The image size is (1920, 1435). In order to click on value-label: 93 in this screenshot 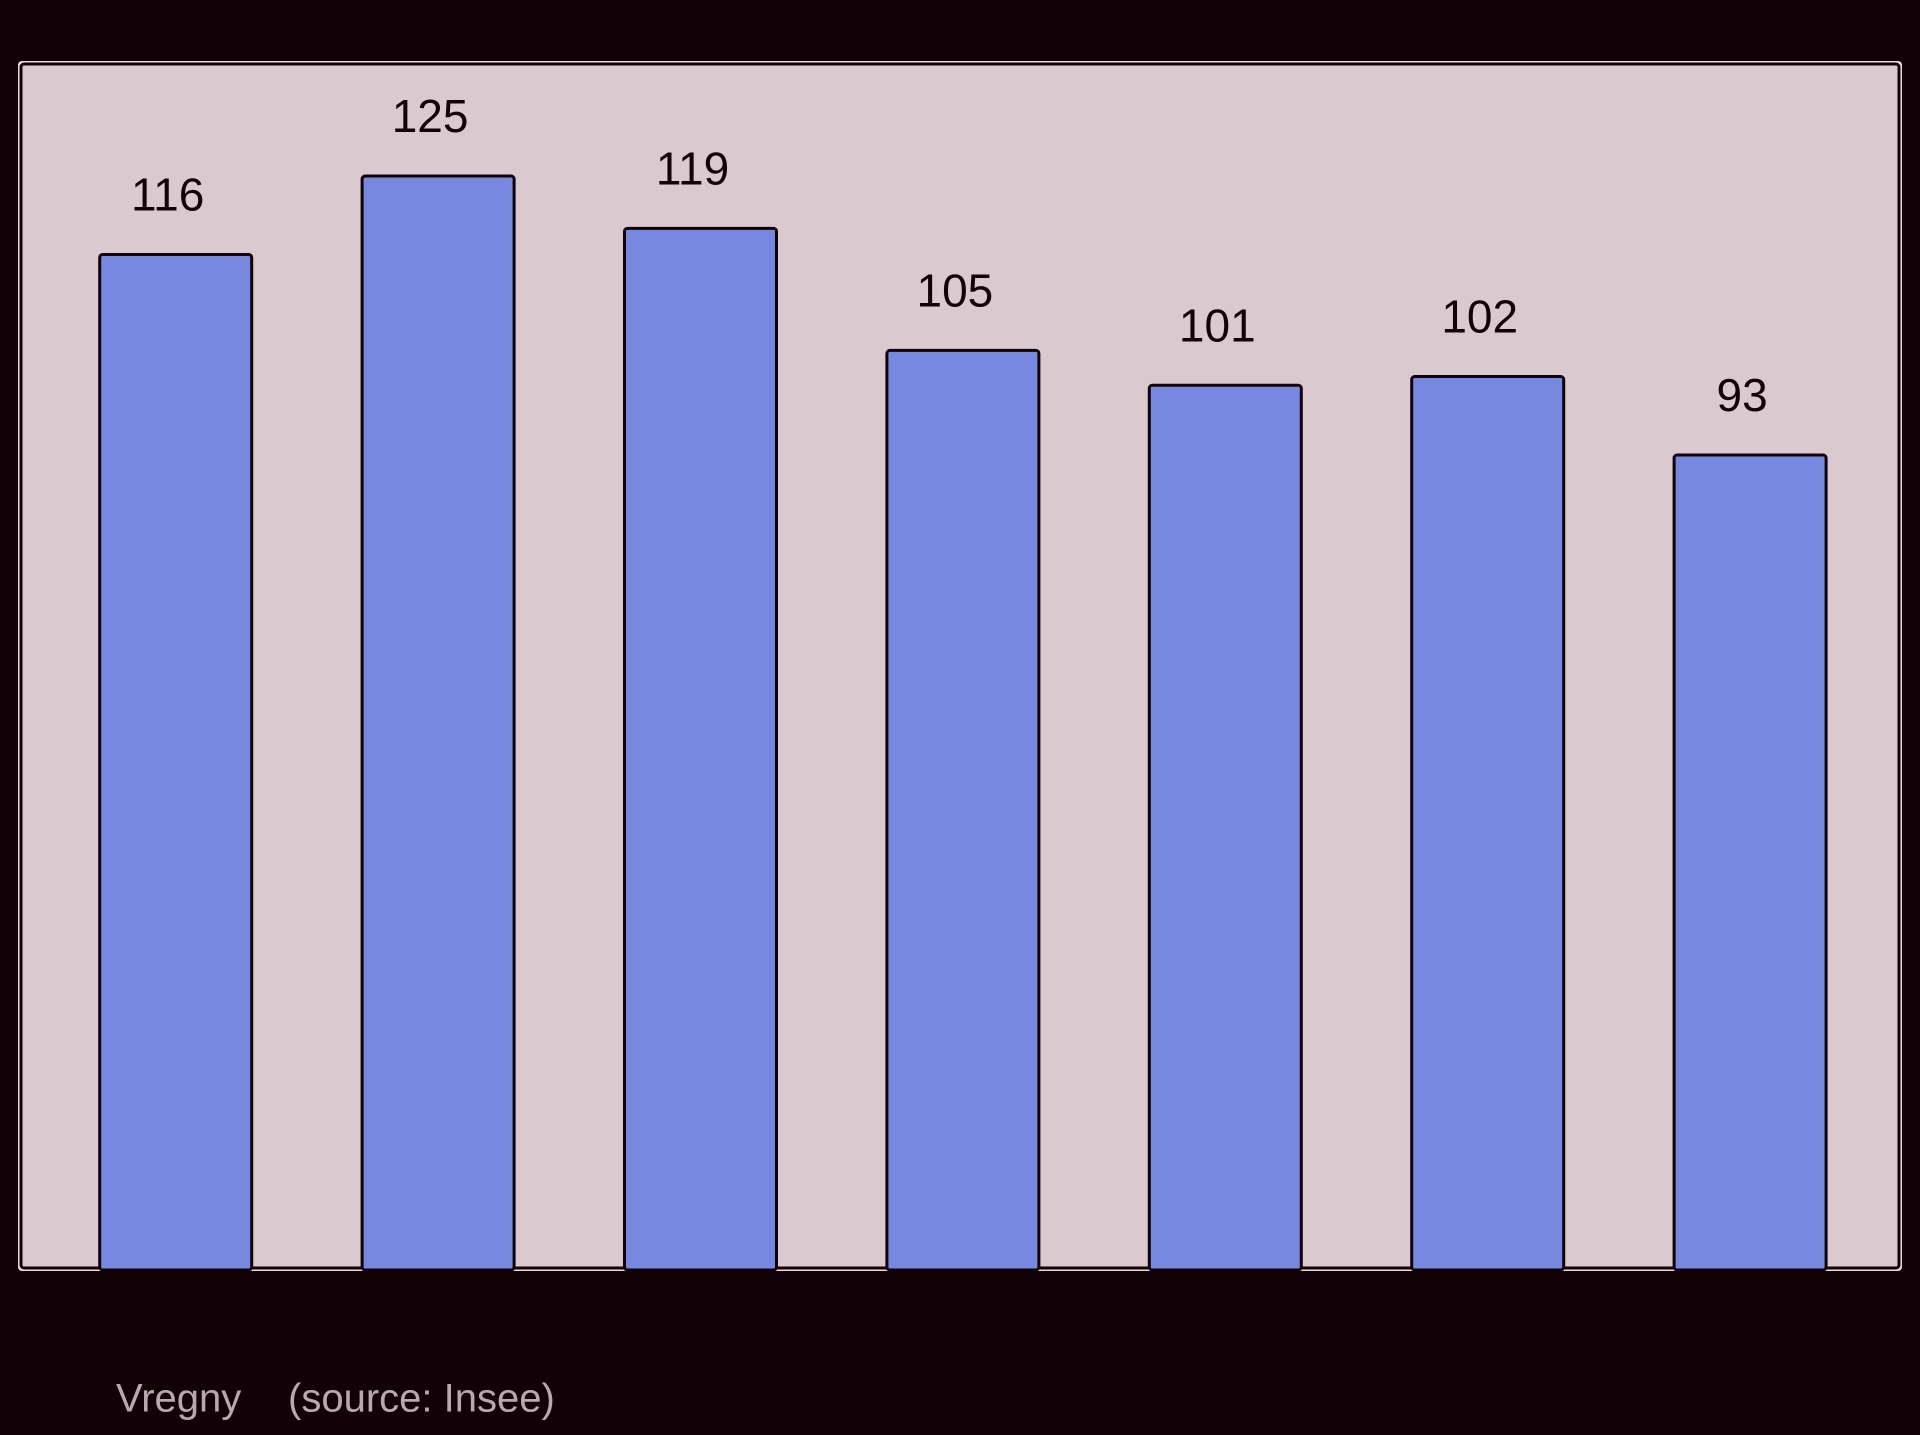, I will do `click(1742, 395)`.